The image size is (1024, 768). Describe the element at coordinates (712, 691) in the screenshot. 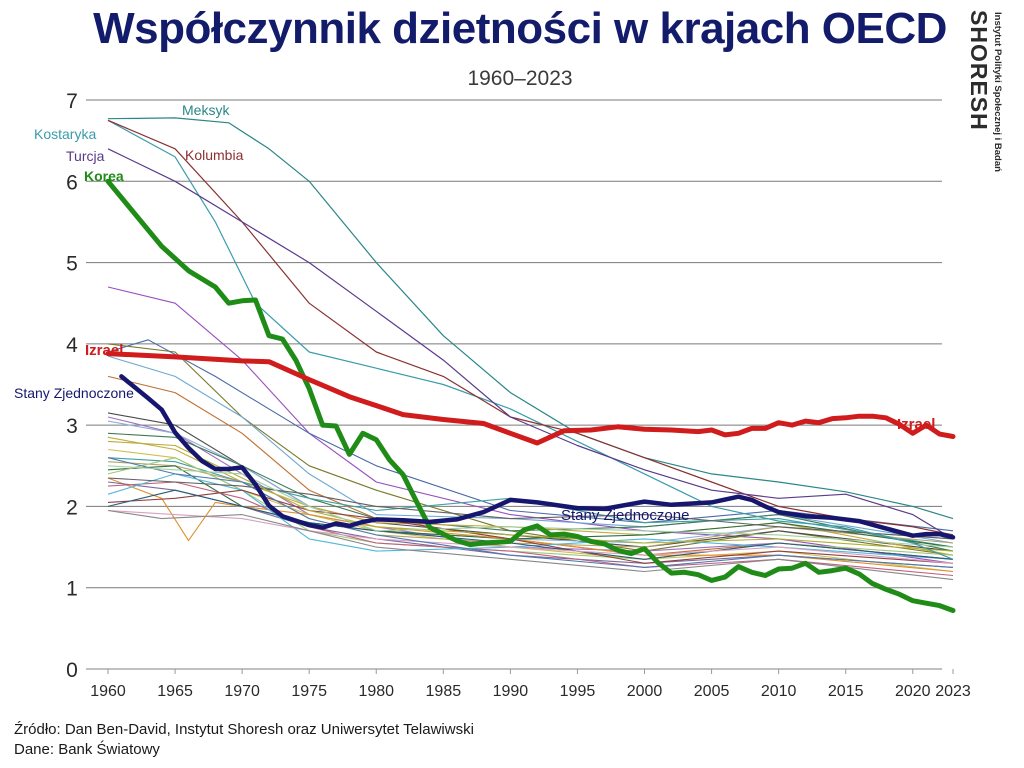

I see `x-tick-label: 2005` at that location.